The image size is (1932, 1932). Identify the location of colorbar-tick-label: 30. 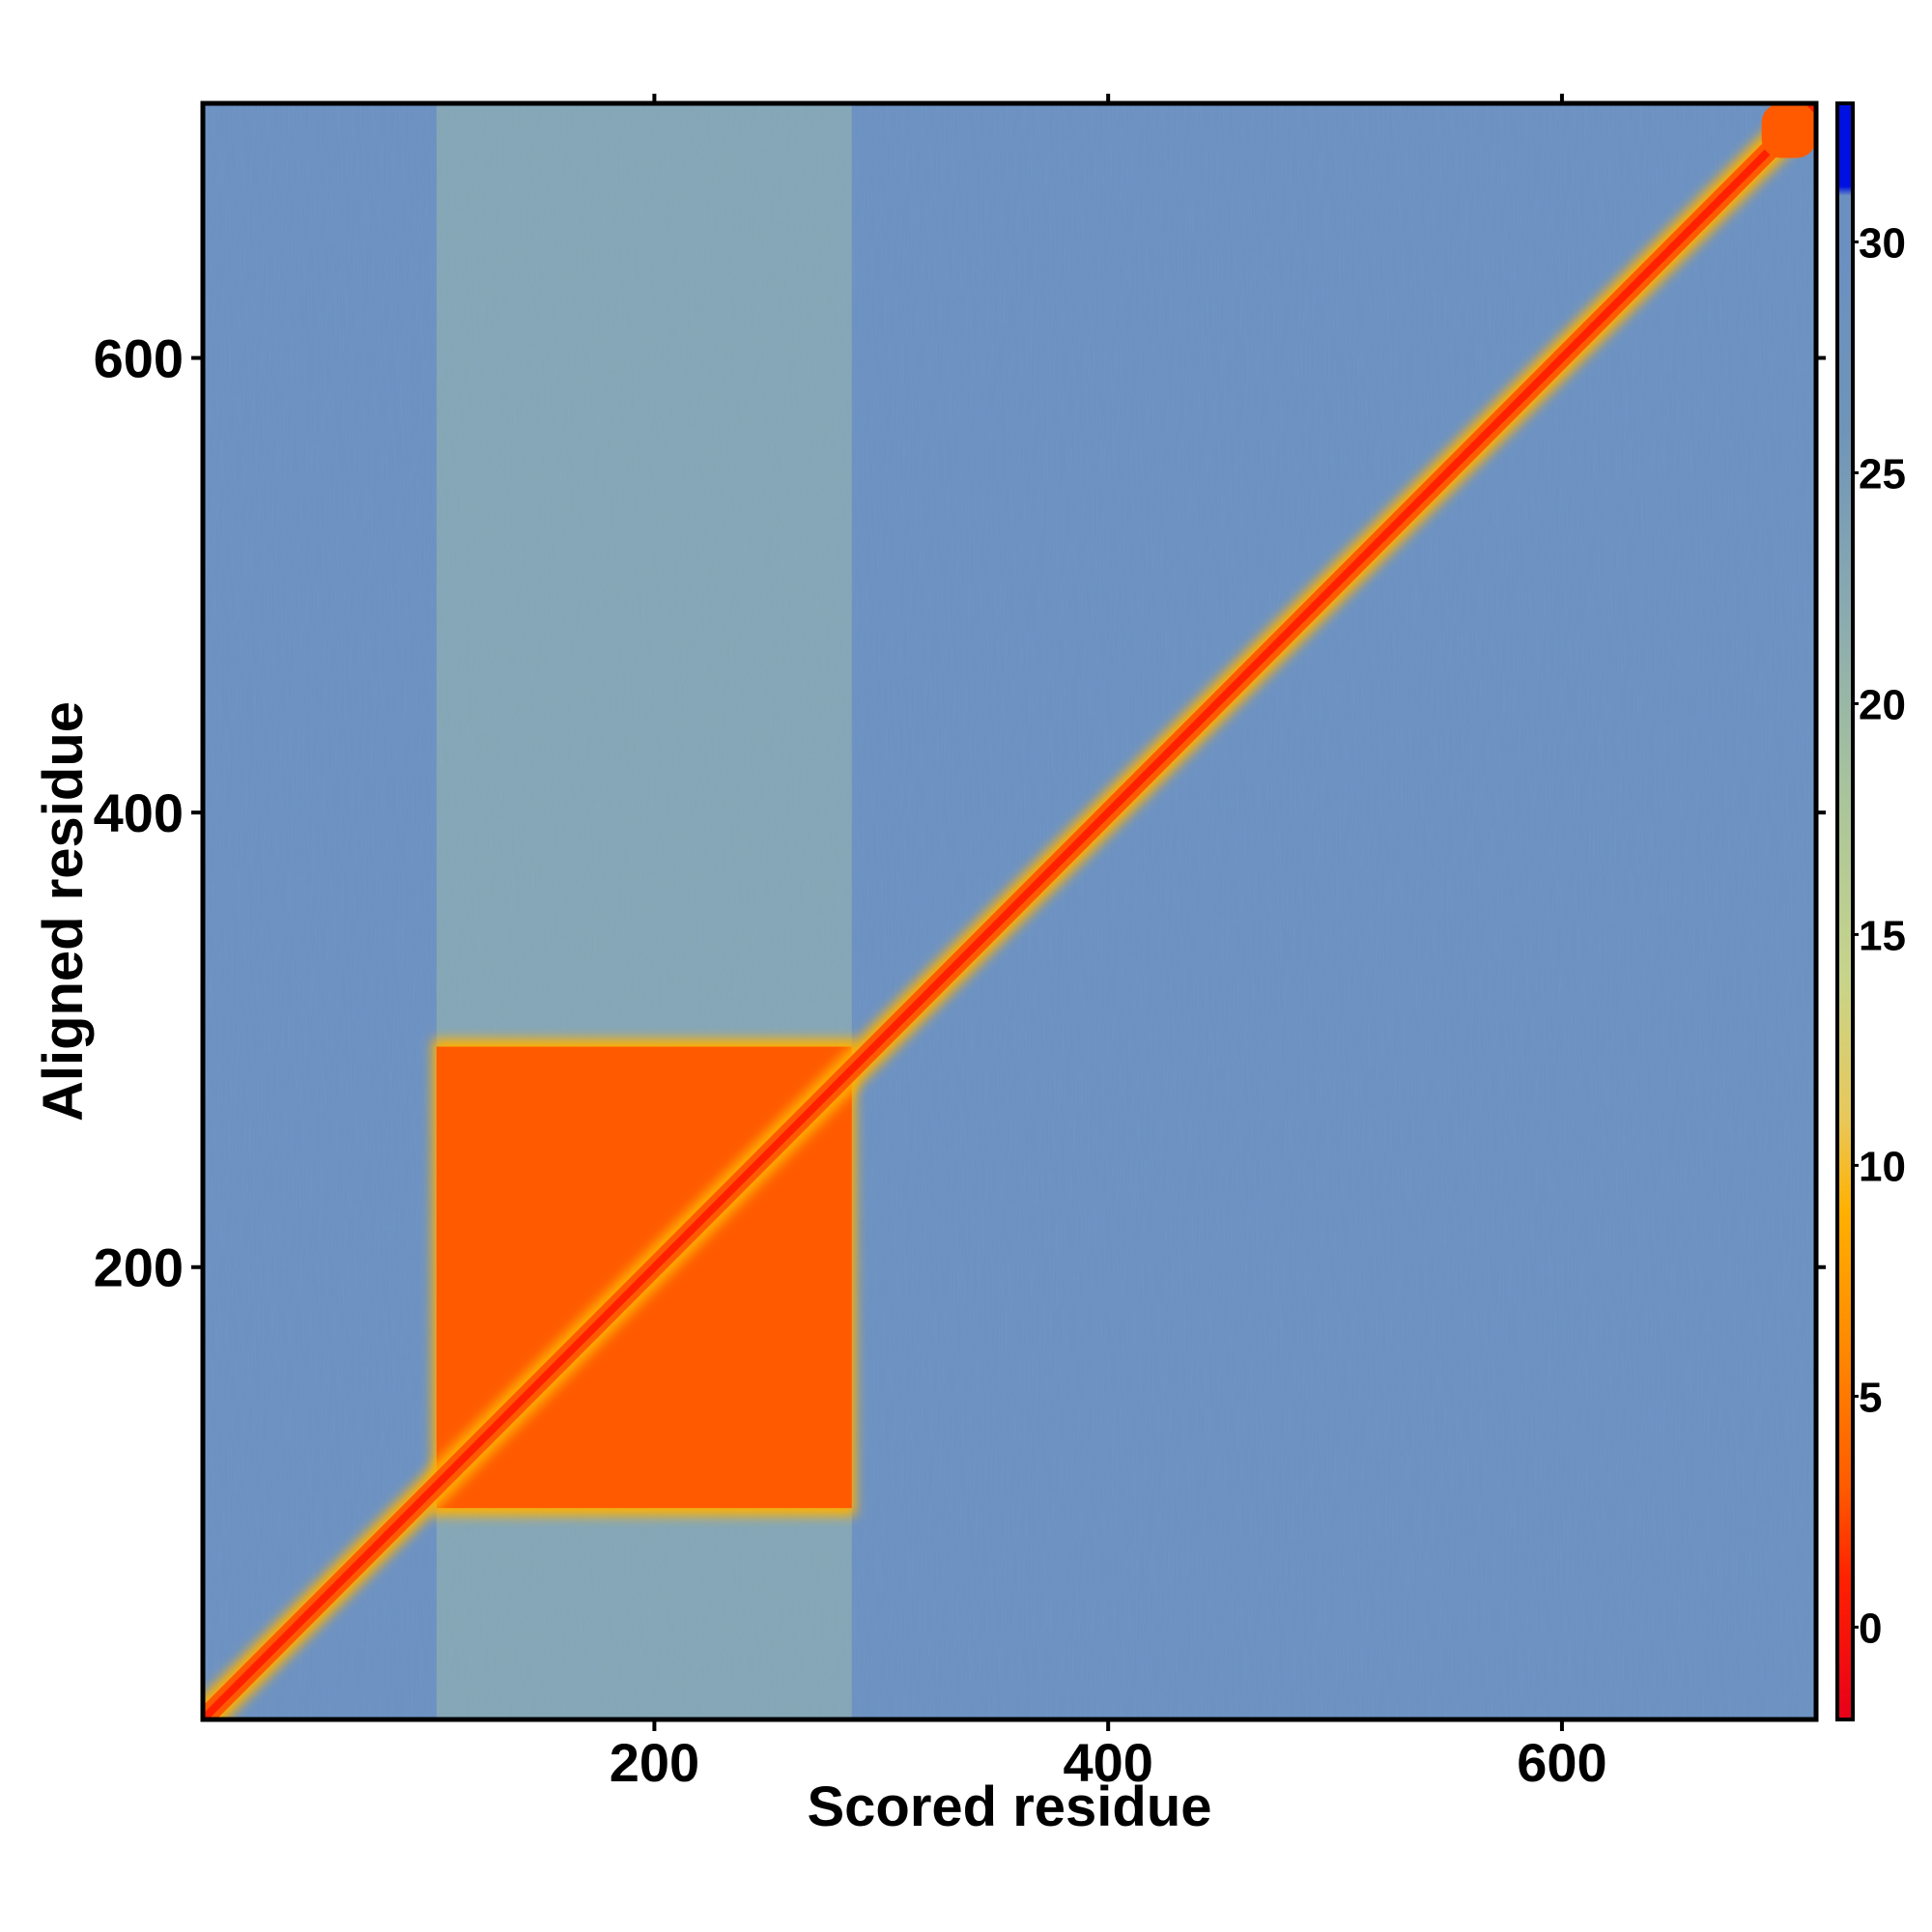
(1882, 243).